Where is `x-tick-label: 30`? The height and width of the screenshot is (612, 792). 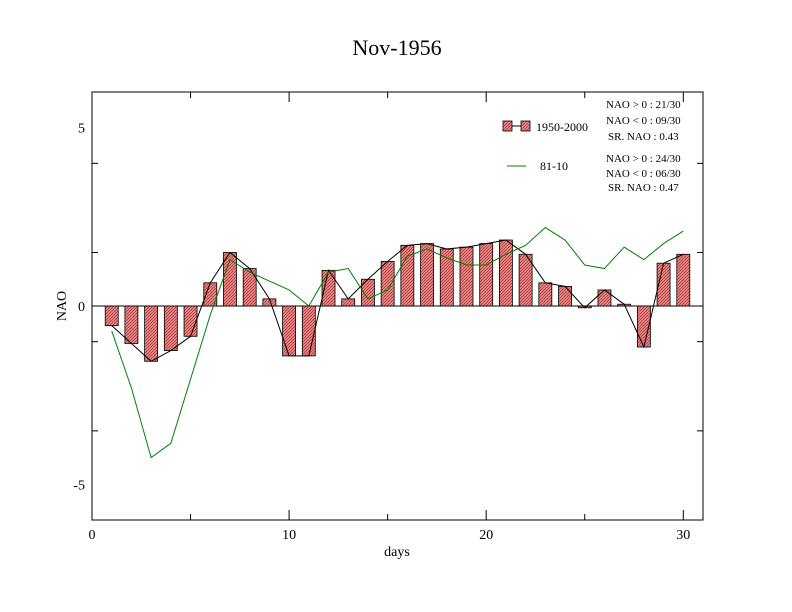 x-tick-label: 30 is located at coordinates (683, 535).